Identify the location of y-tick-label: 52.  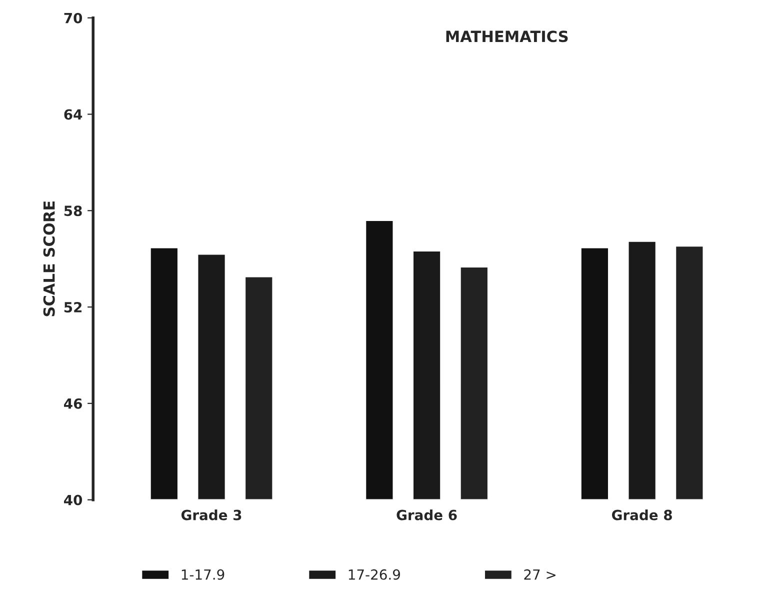
(73, 307).